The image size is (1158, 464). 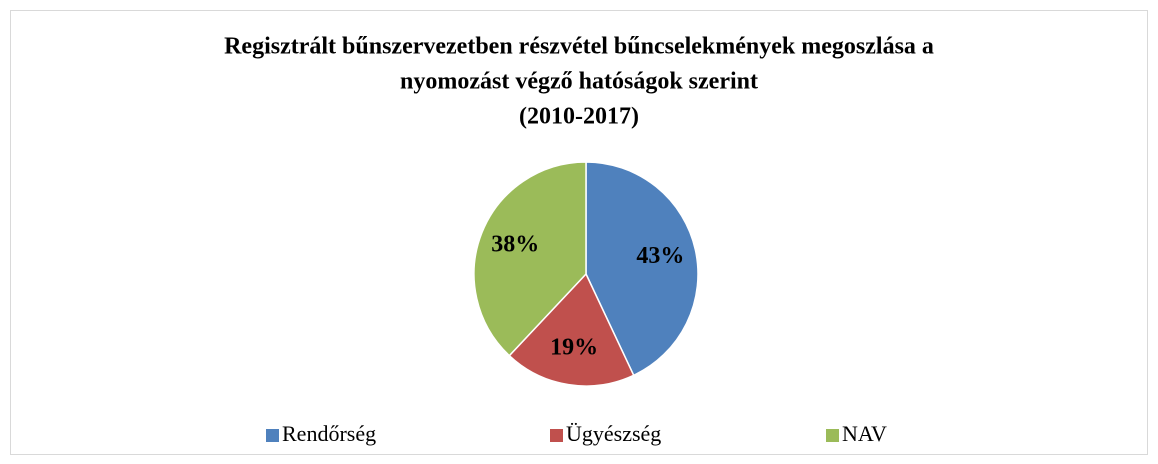 What do you see at coordinates (660, 256) in the screenshot?
I see `data-label: 43%` at bounding box center [660, 256].